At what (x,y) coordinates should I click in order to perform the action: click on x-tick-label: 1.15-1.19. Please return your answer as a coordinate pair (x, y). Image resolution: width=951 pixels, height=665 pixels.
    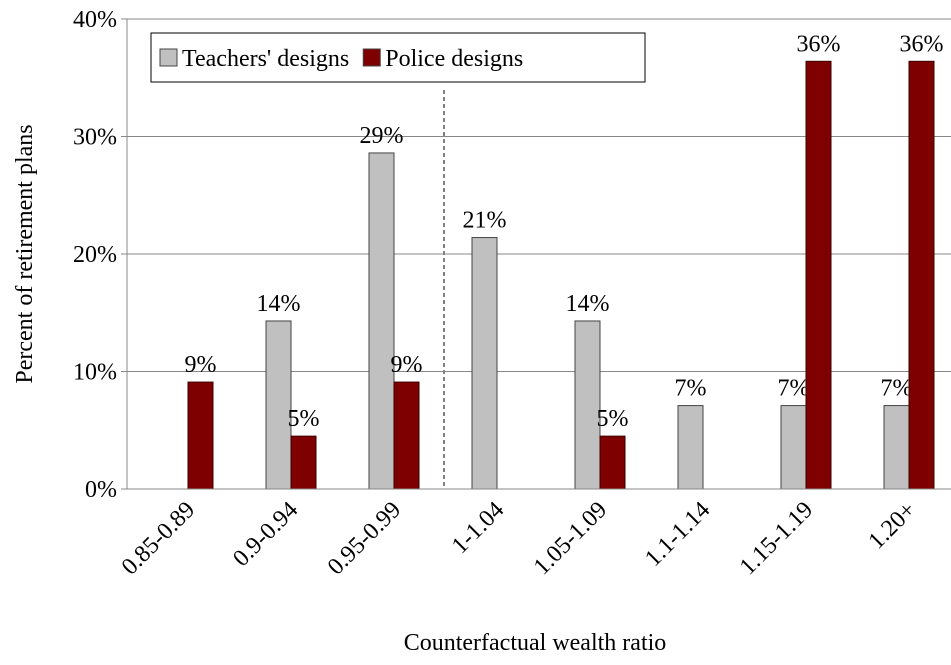
    Looking at the image, I should click on (776, 538).